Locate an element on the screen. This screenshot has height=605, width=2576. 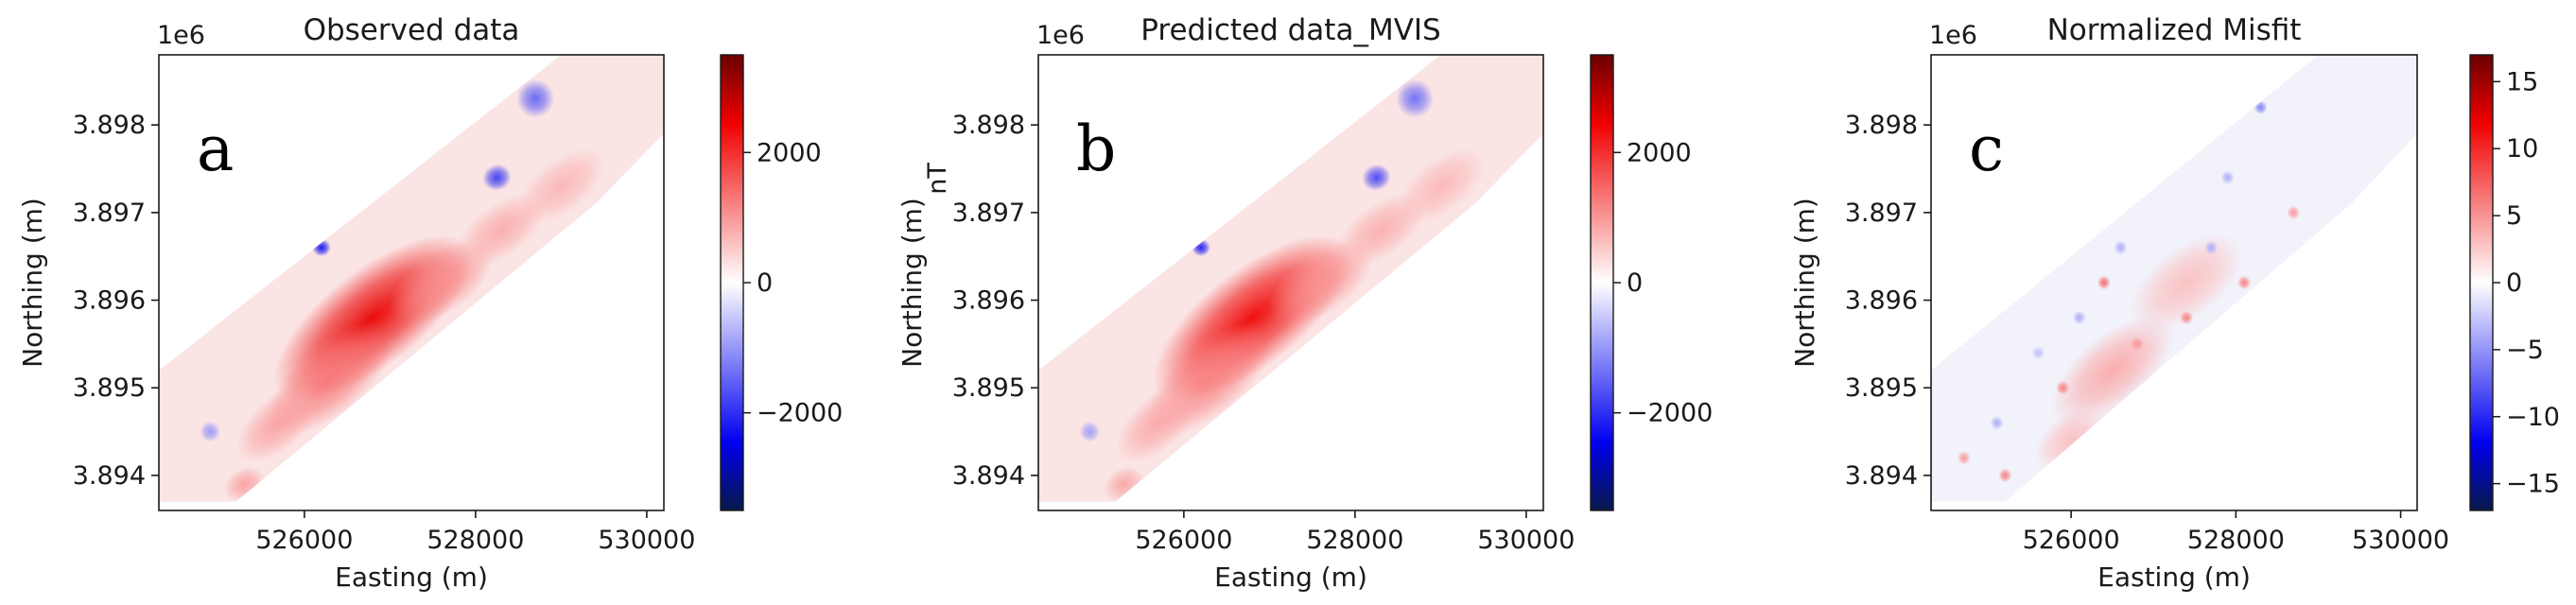
panel-label: b is located at coordinates (1096, 148).